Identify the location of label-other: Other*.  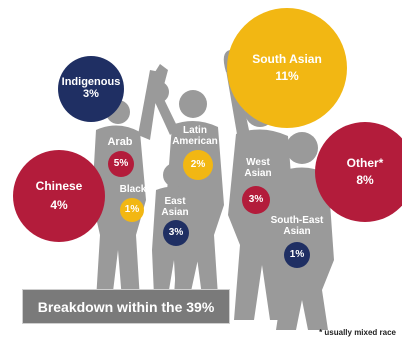
(365, 163).